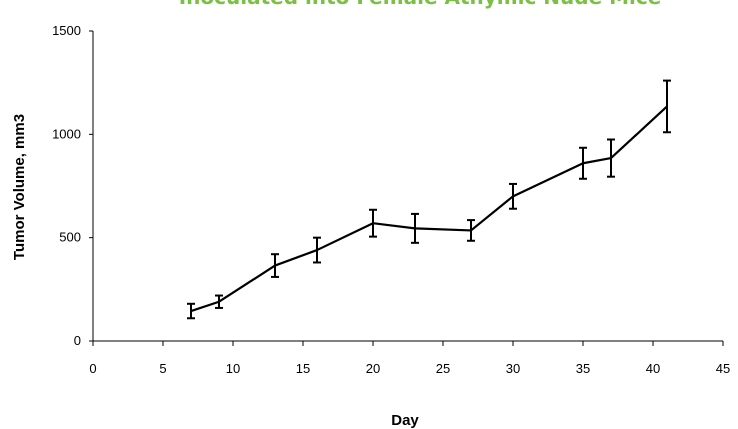 The image size is (738, 429). Describe the element at coordinates (513, 368) in the screenshot. I see `x-tick-label: 30` at that location.